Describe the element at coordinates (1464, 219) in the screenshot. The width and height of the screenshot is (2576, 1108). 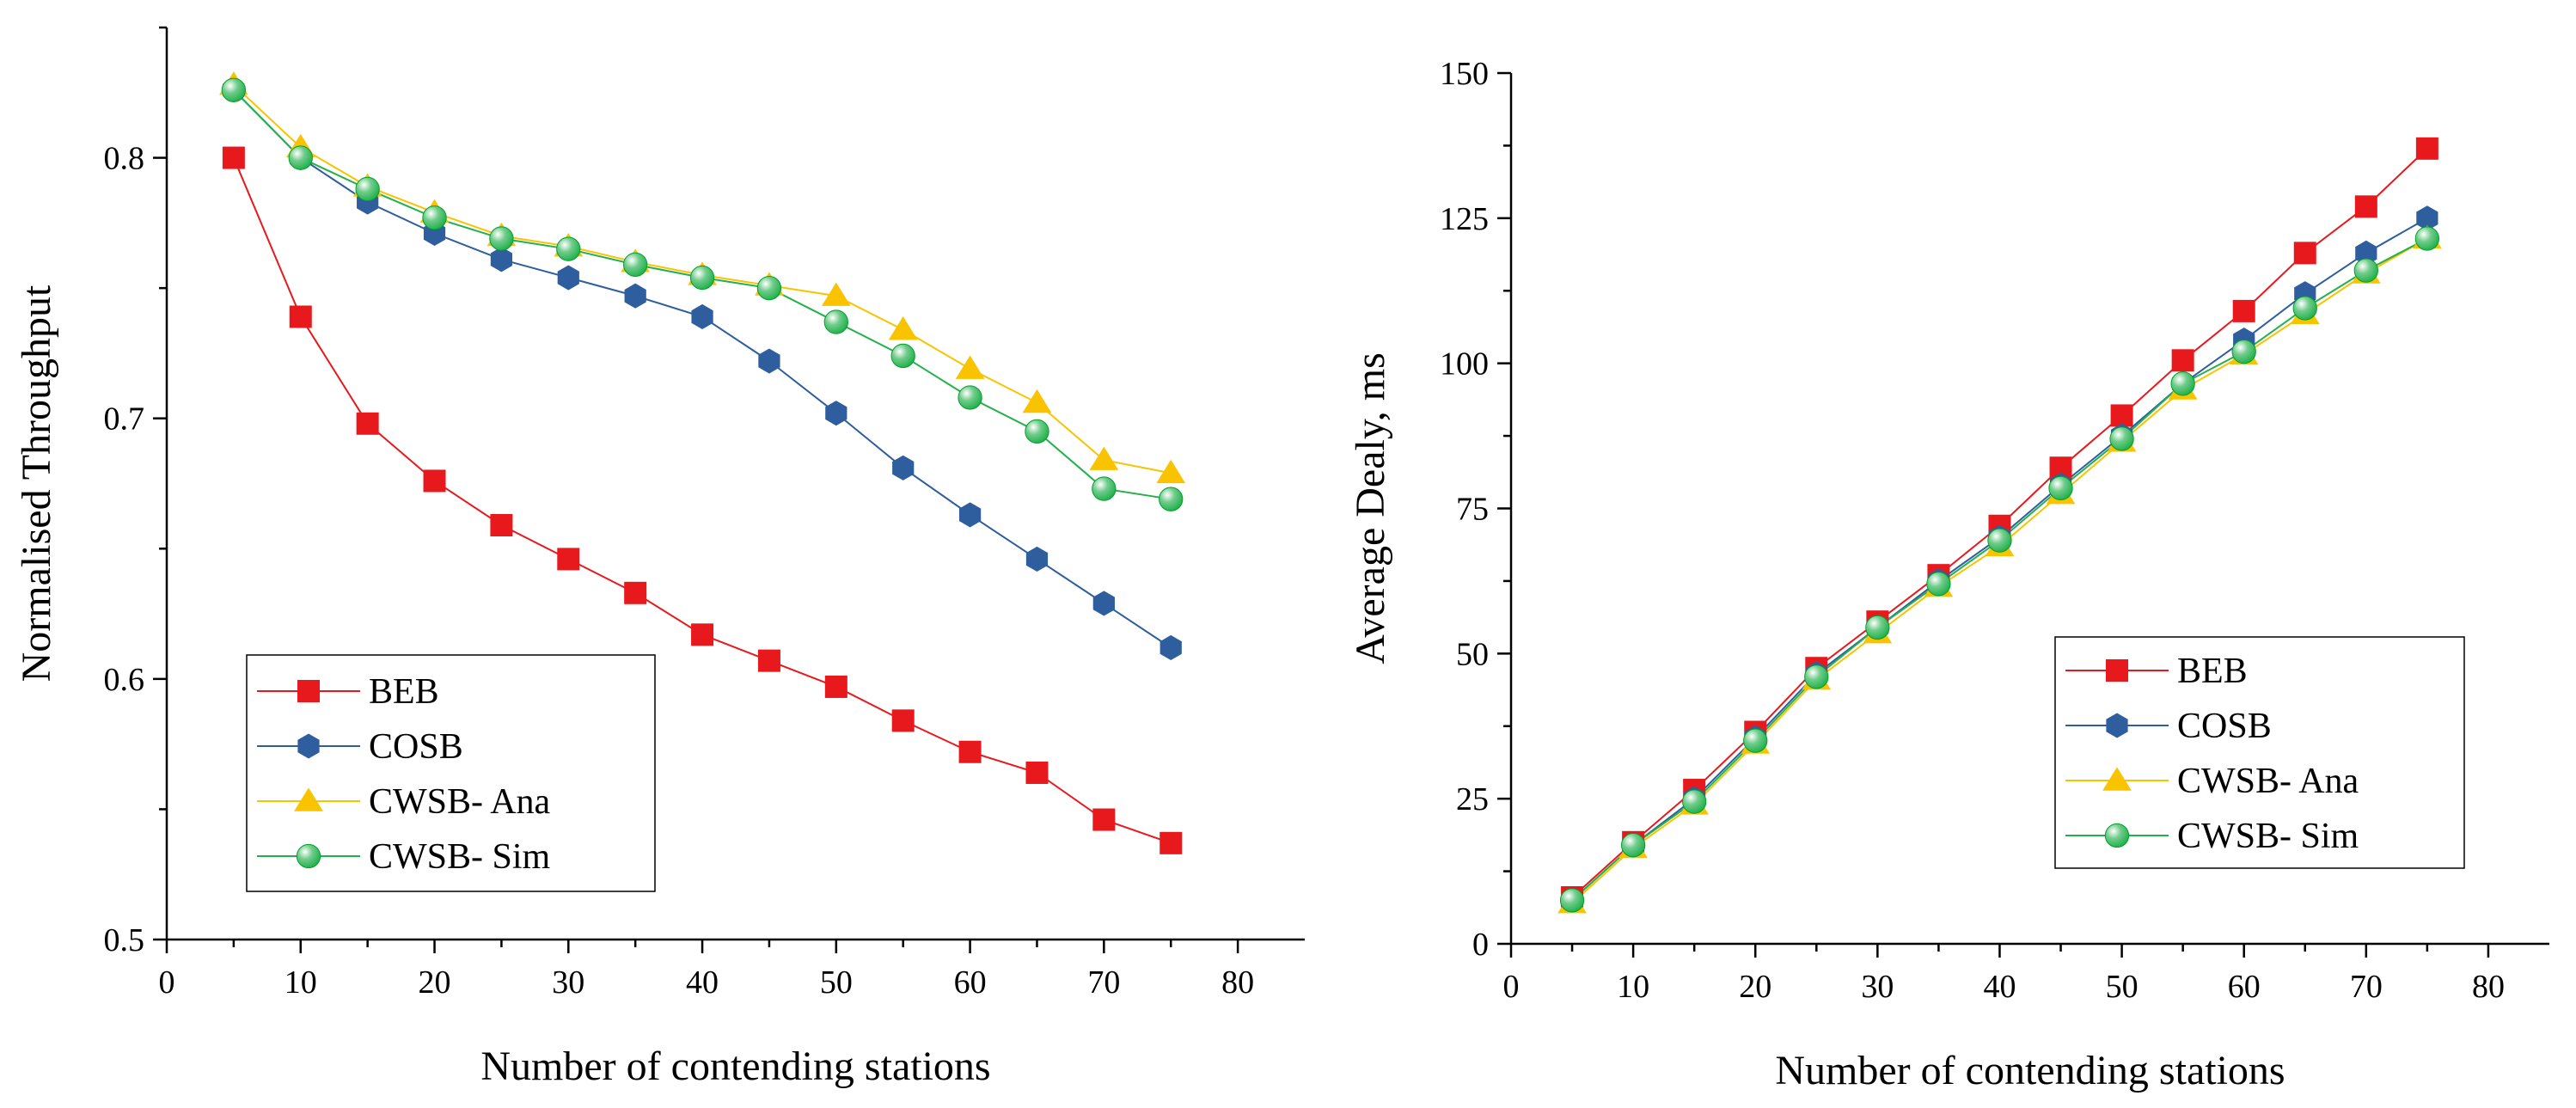
I see `y-tick-label: 125` at that location.